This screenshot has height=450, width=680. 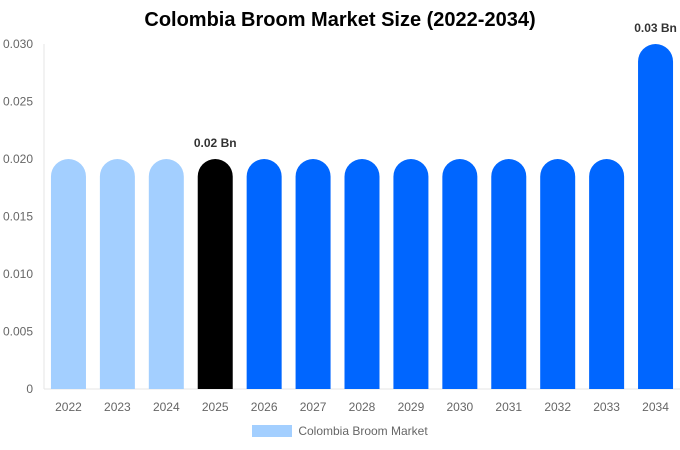 I want to click on y-tick-label: 0.030, so click(x=18, y=44).